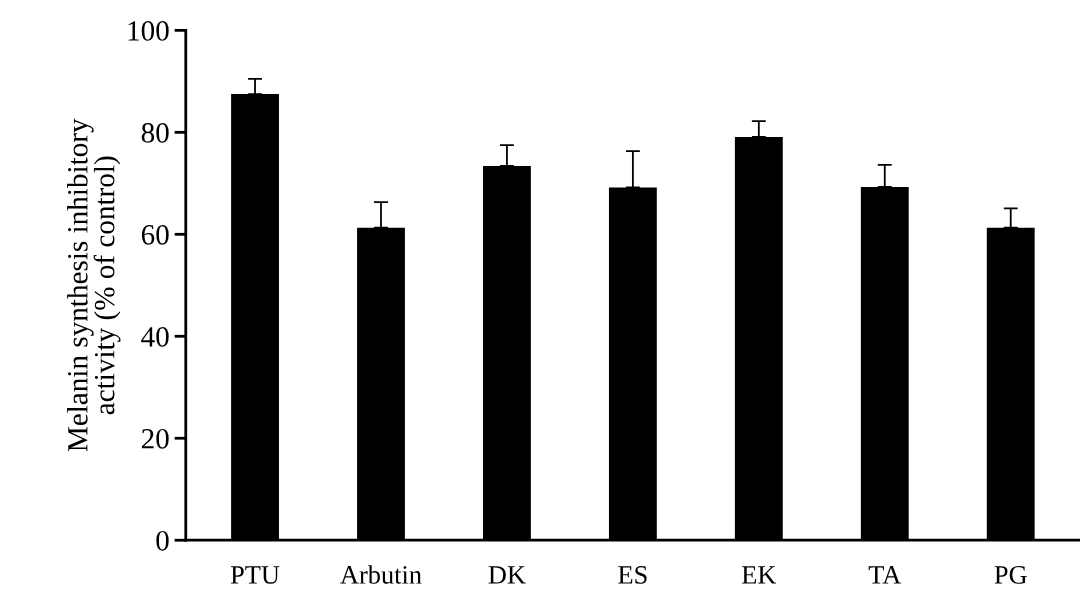 This screenshot has width=1080, height=607. Describe the element at coordinates (155, 235) in the screenshot. I see `y-tick-label: 60` at that location.